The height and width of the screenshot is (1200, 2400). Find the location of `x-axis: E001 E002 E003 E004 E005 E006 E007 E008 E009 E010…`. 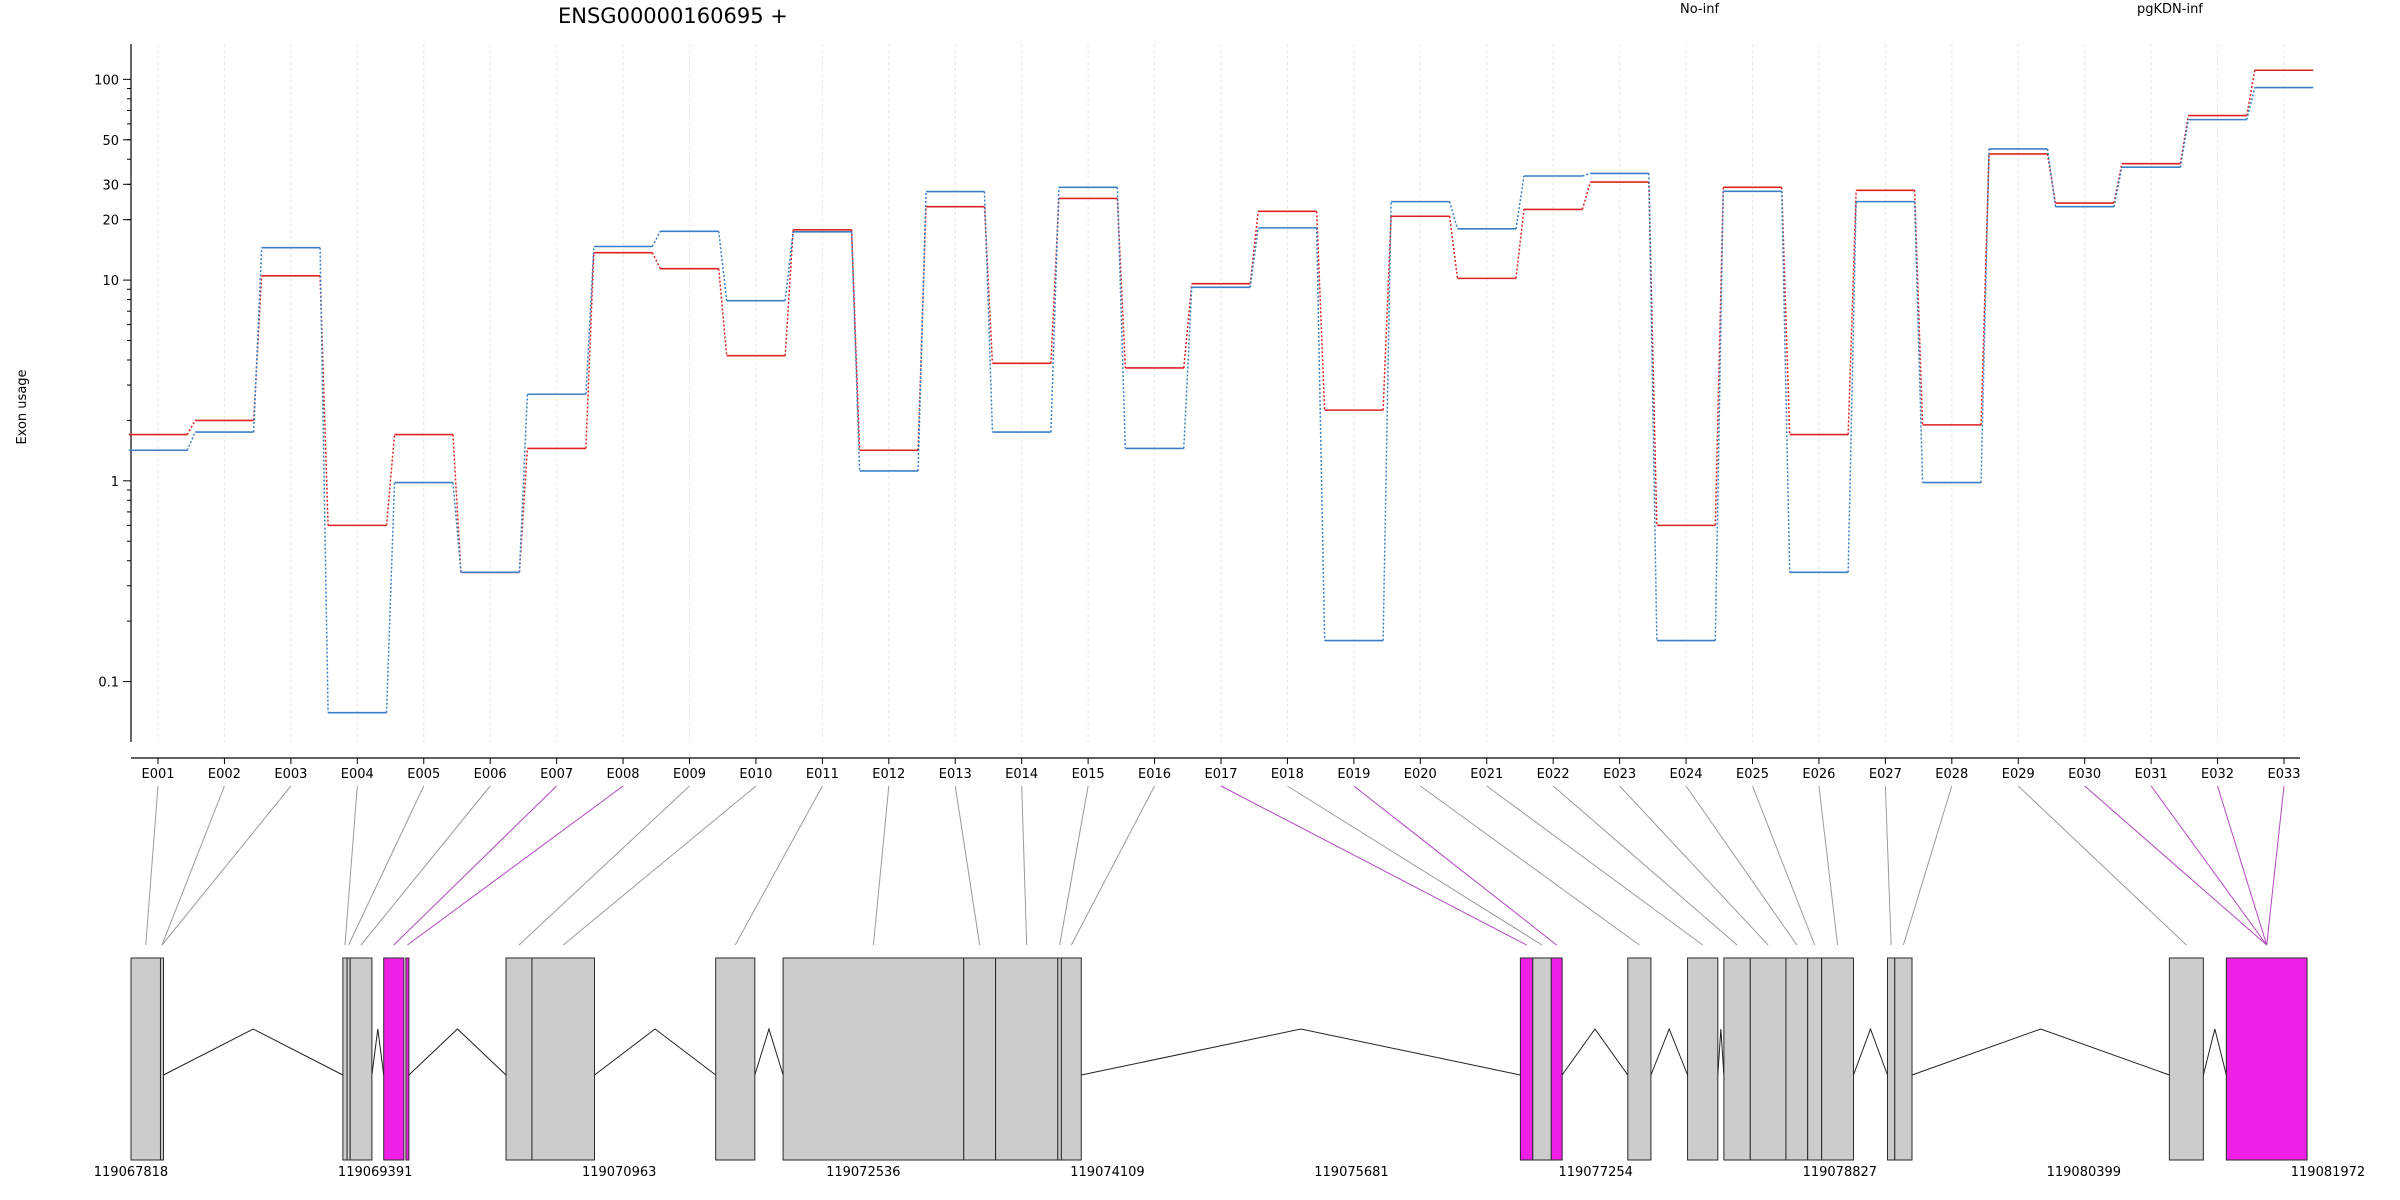

x-axis: E001 E002 E003 E004 E005 E006 E007 E008 E009 E010… is located at coordinates (1216, 769).